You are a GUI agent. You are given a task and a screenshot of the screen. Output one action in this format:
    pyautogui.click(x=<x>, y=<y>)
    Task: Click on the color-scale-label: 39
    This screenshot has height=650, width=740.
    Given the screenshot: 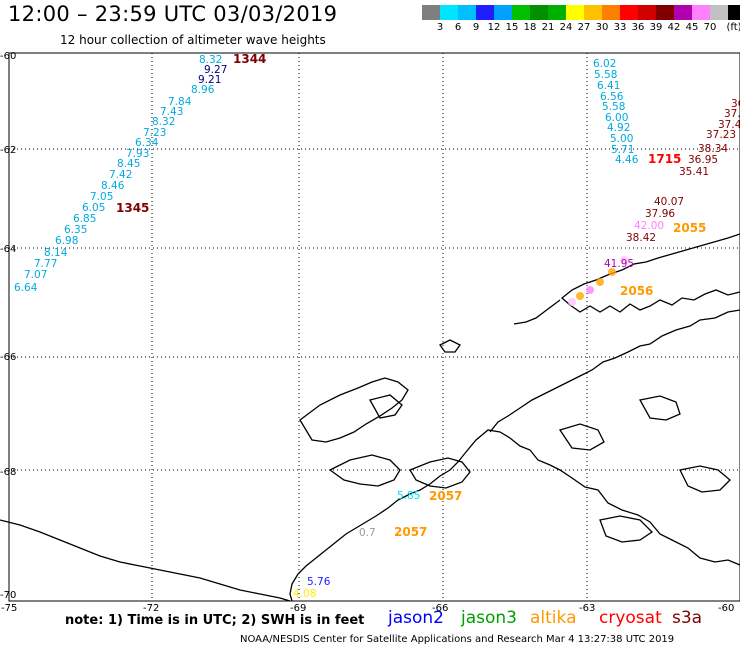 What is the action you would take?
    pyautogui.click(x=656, y=27)
    